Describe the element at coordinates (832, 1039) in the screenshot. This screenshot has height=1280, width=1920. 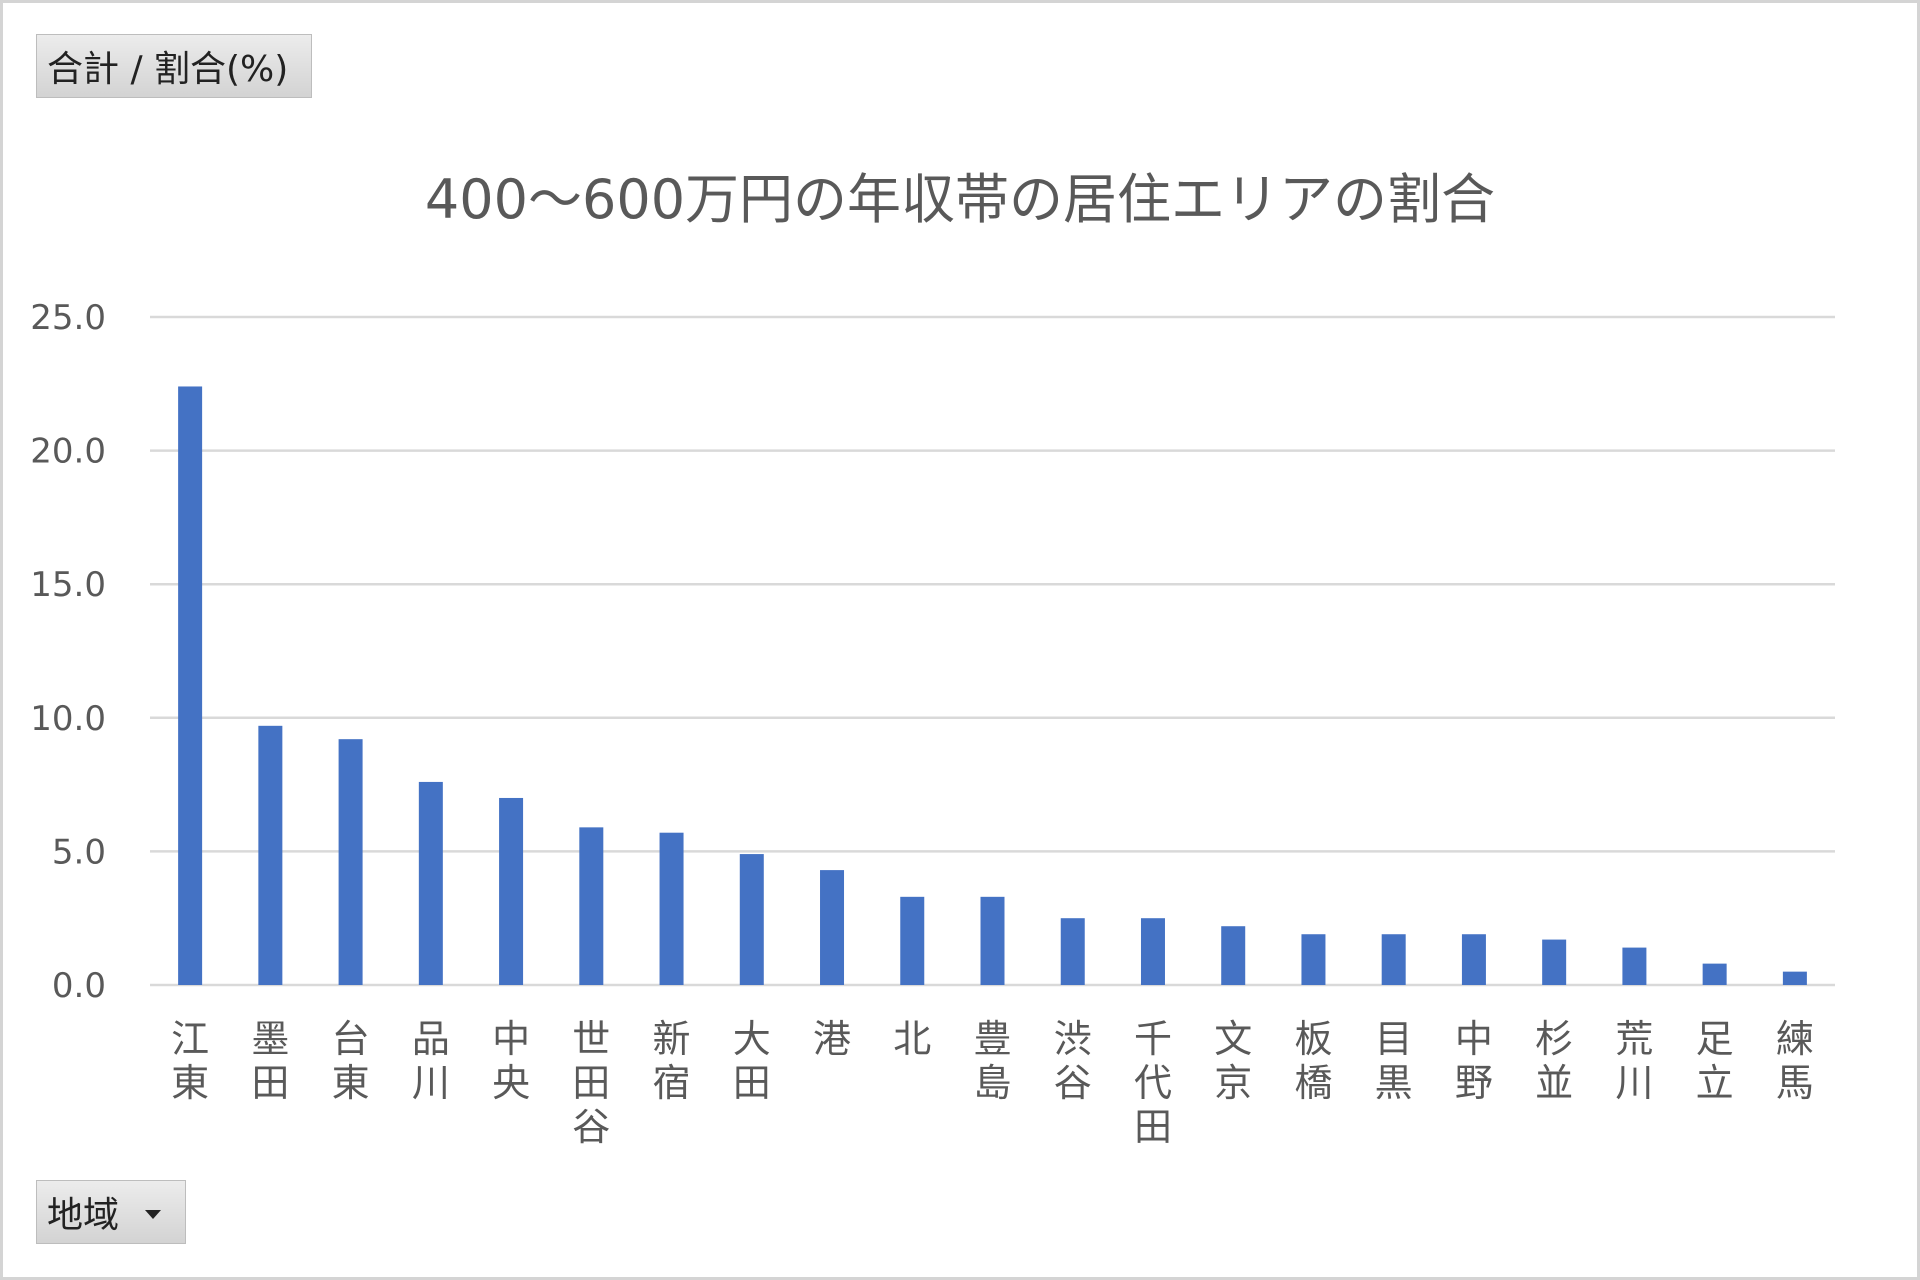
I see `x-tick-label: 港` at that location.